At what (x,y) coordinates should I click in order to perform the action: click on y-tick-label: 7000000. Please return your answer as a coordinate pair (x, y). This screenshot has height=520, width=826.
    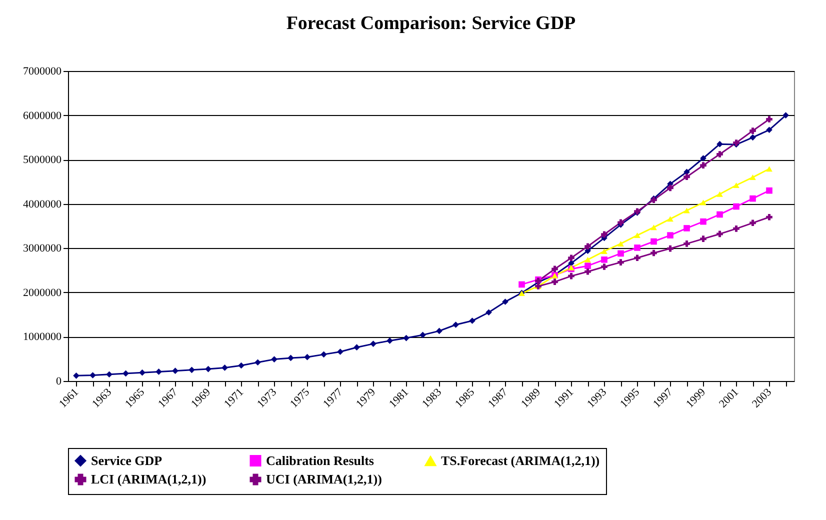
    Looking at the image, I should click on (42, 72).